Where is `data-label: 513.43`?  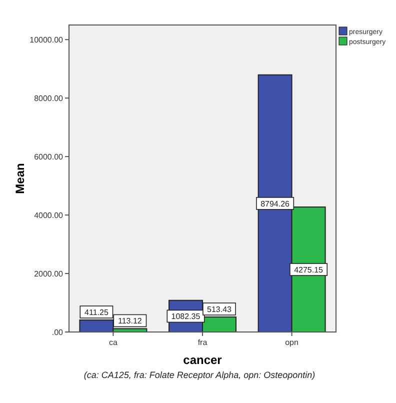 data-label: 513.43 is located at coordinates (219, 309).